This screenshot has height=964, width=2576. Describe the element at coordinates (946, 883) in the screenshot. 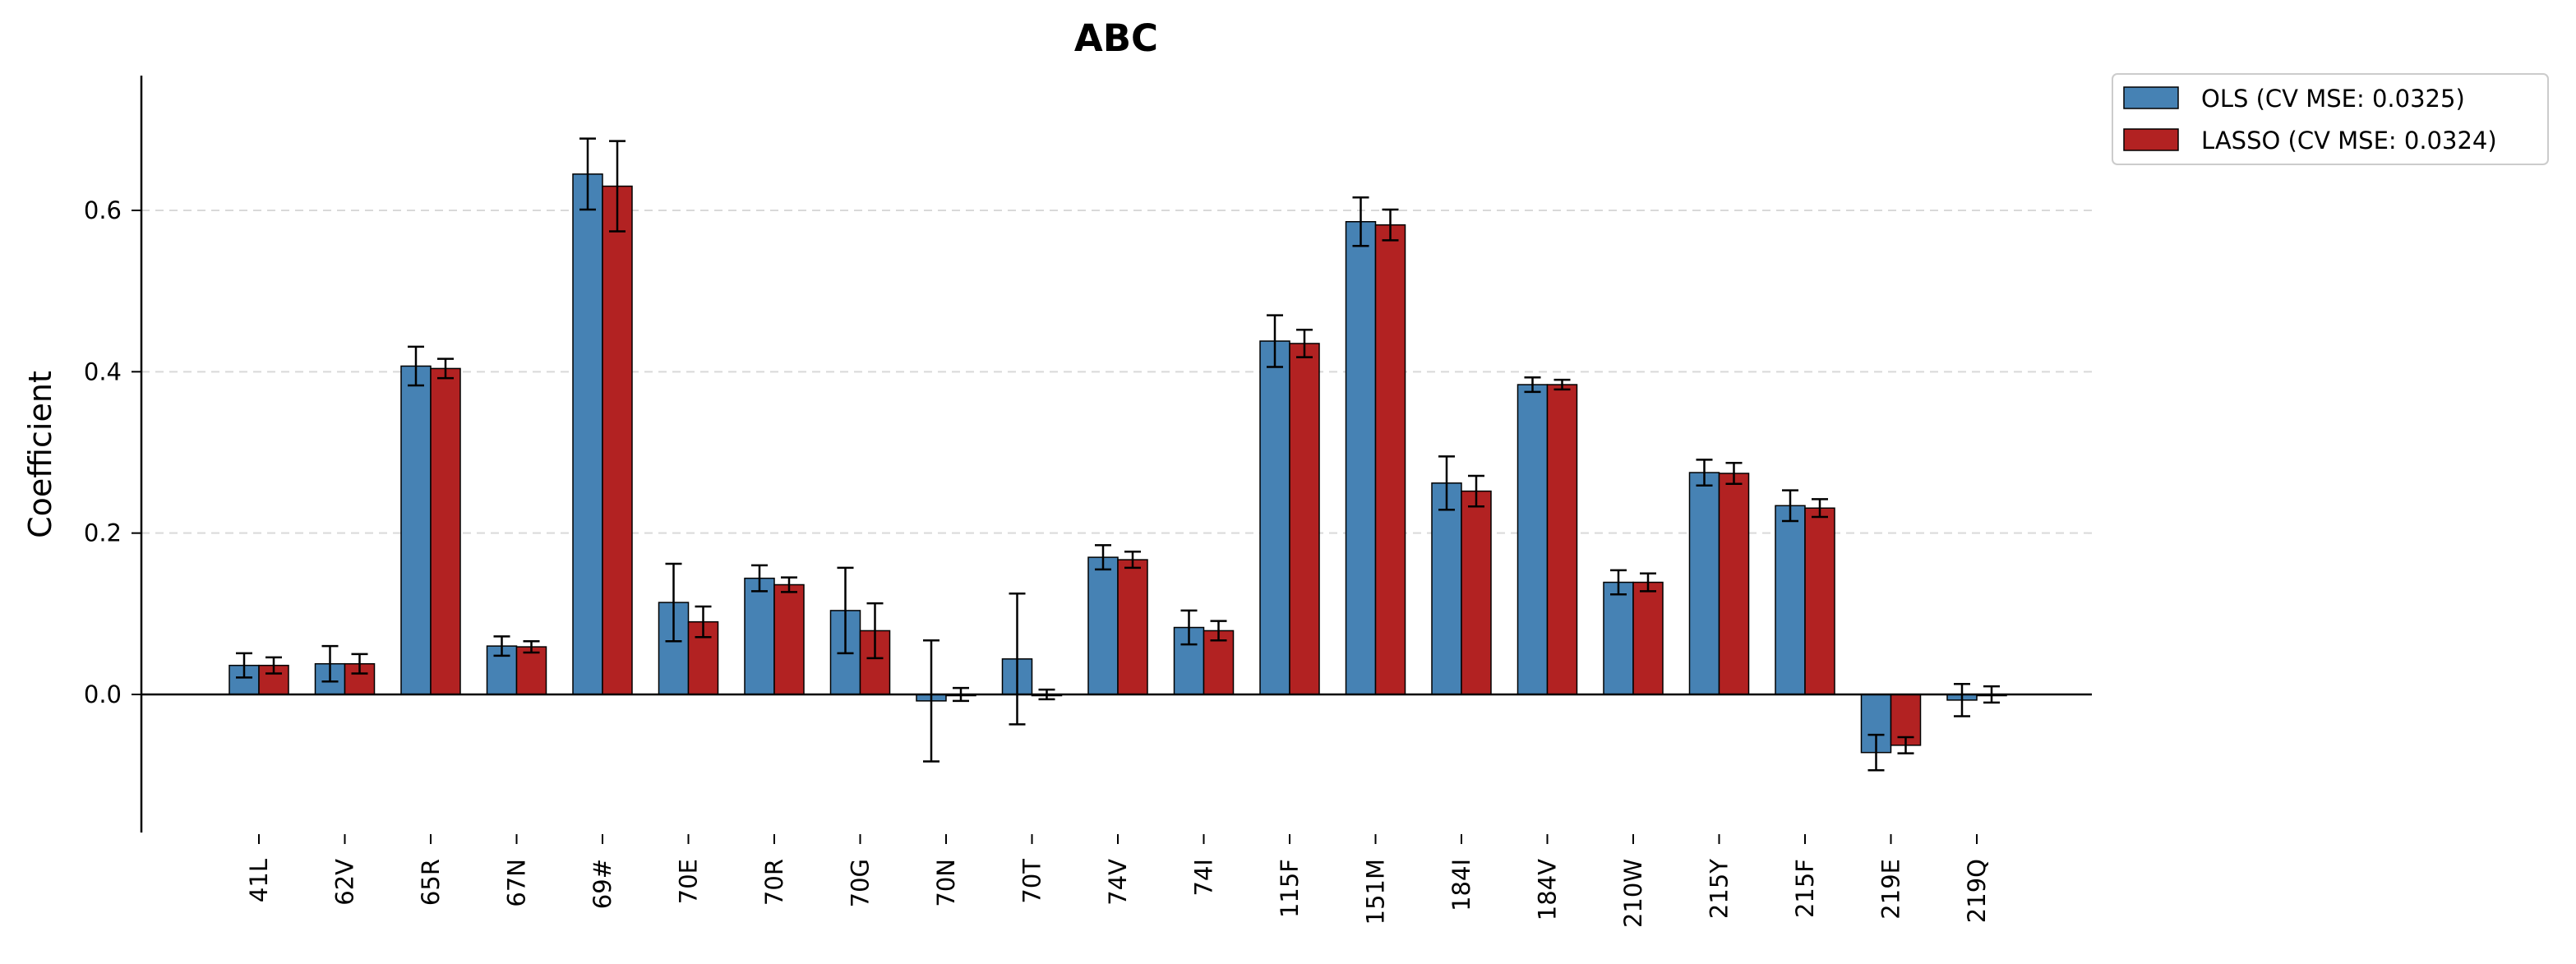

I see `x-tick-label: 70N` at that location.